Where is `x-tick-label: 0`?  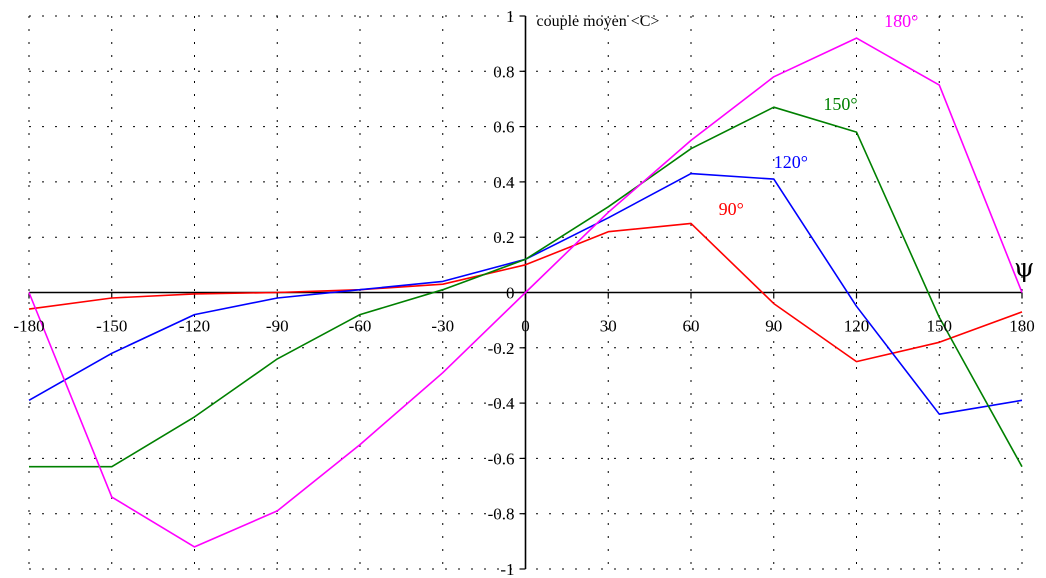
x-tick-label: 0 is located at coordinates (525, 326).